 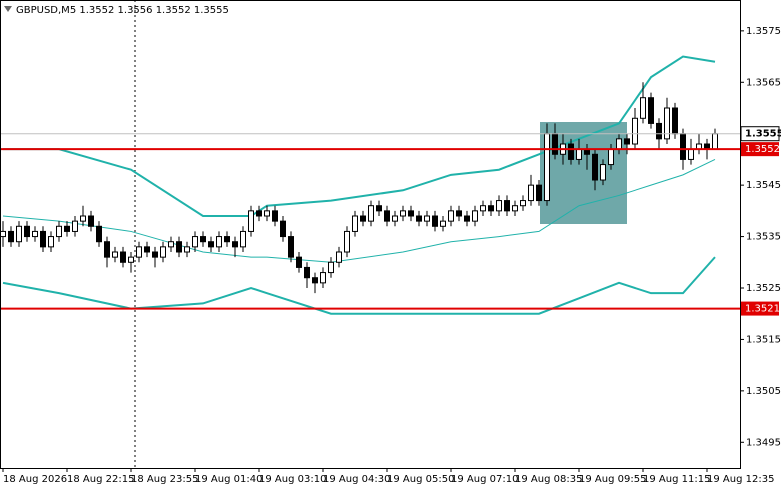 What do you see at coordinates (420, 479) in the screenshot?
I see `x-tick-label: 19 Aug 05:50` at bounding box center [420, 479].